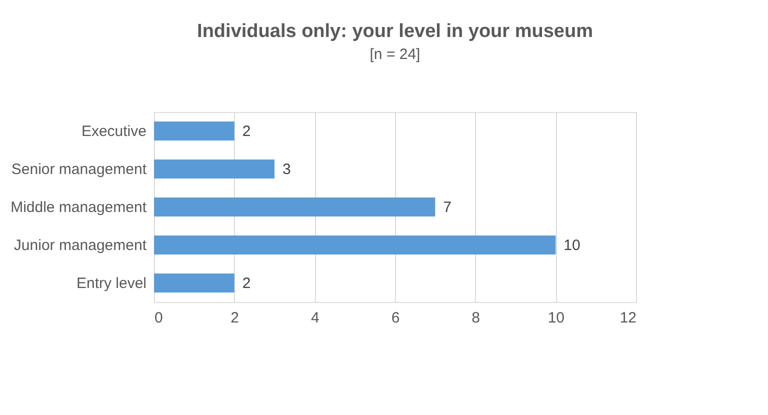 The image size is (768, 415). What do you see at coordinates (447, 207) in the screenshot?
I see `data-label: 7` at bounding box center [447, 207].